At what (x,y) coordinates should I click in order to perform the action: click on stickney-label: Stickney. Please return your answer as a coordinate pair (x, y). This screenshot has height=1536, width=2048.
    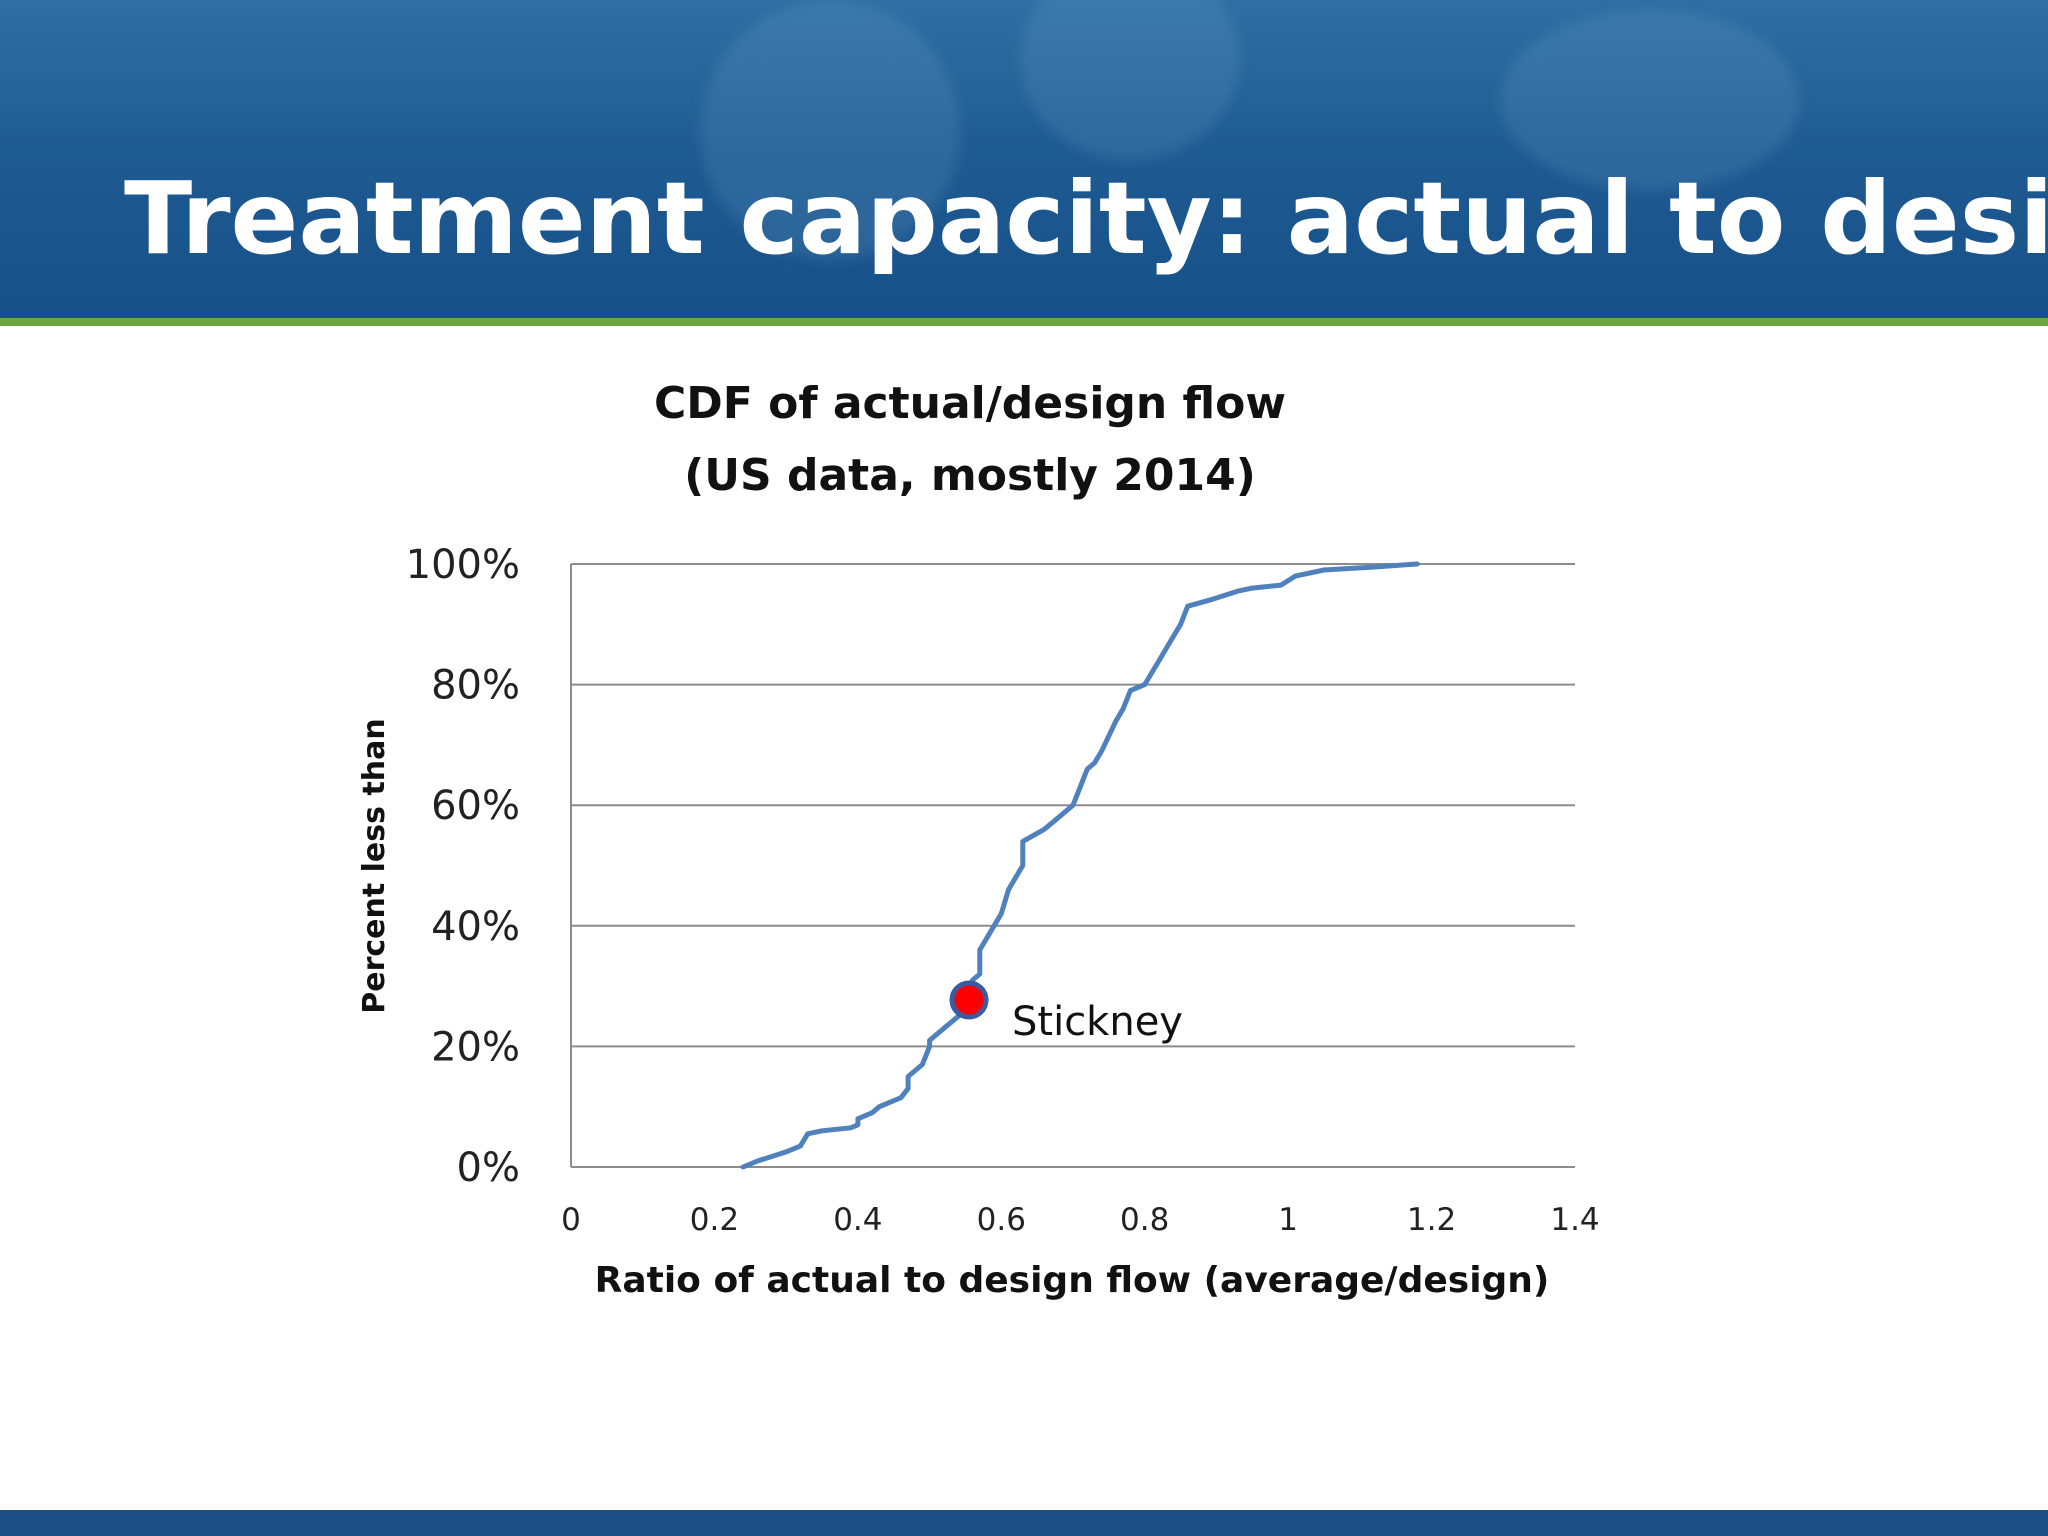
    Looking at the image, I should click on (1097, 1022).